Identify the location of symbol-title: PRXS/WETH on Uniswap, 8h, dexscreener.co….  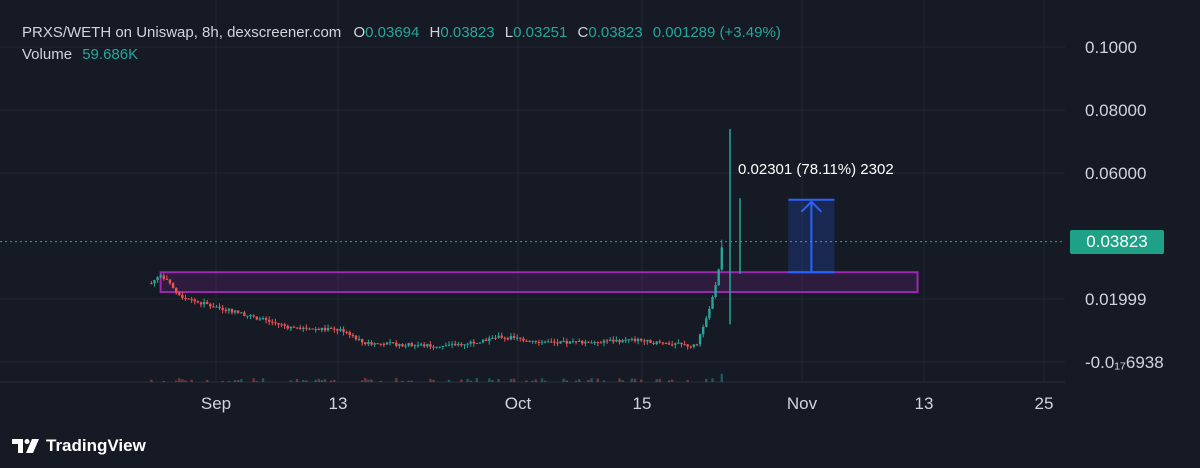
(182, 32).